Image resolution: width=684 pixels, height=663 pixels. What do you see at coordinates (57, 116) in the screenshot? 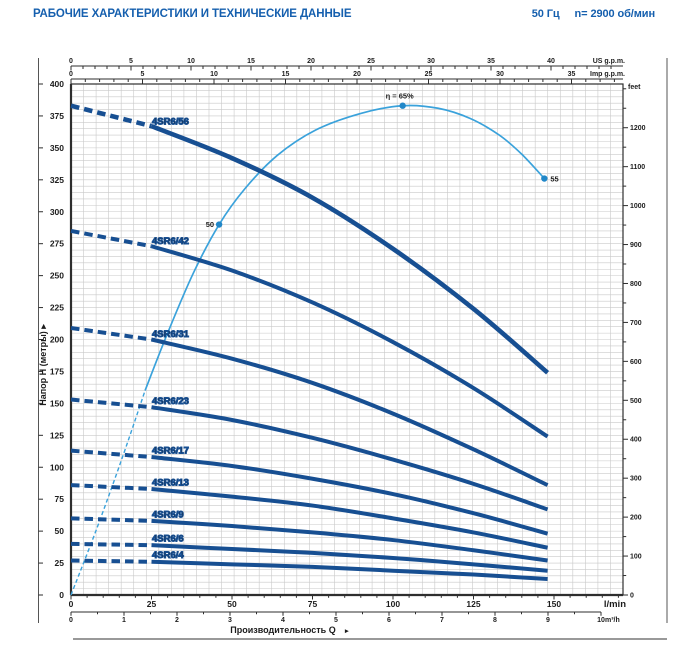
I see `tick-label: 375` at bounding box center [57, 116].